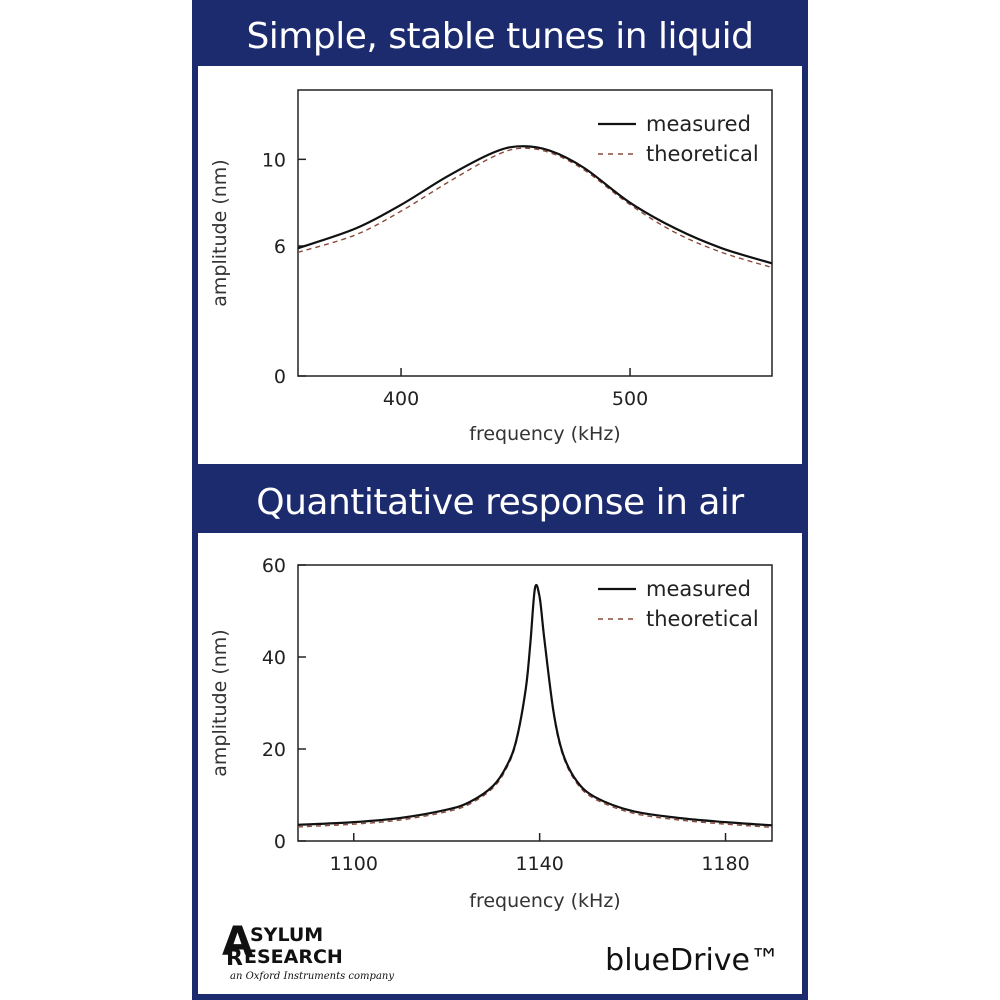  I want to click on x-tick-label-2: 1180, so click(725, 864).